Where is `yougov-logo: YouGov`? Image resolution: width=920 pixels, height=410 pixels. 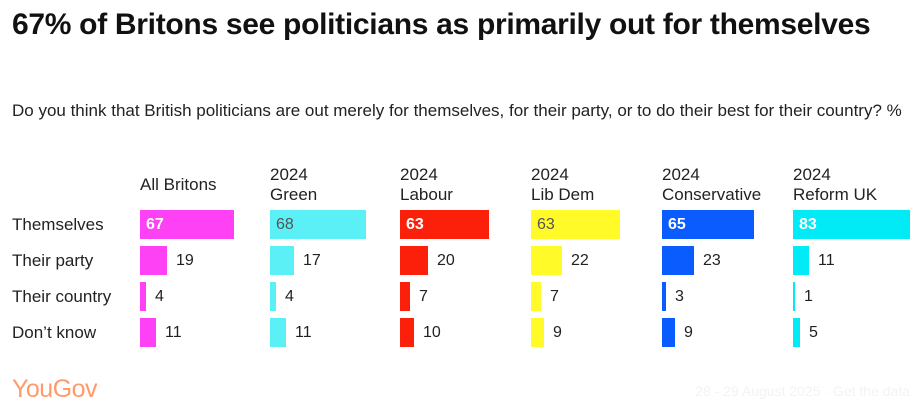
yougov-logo: YouGov is located at coordinates (55, 389).